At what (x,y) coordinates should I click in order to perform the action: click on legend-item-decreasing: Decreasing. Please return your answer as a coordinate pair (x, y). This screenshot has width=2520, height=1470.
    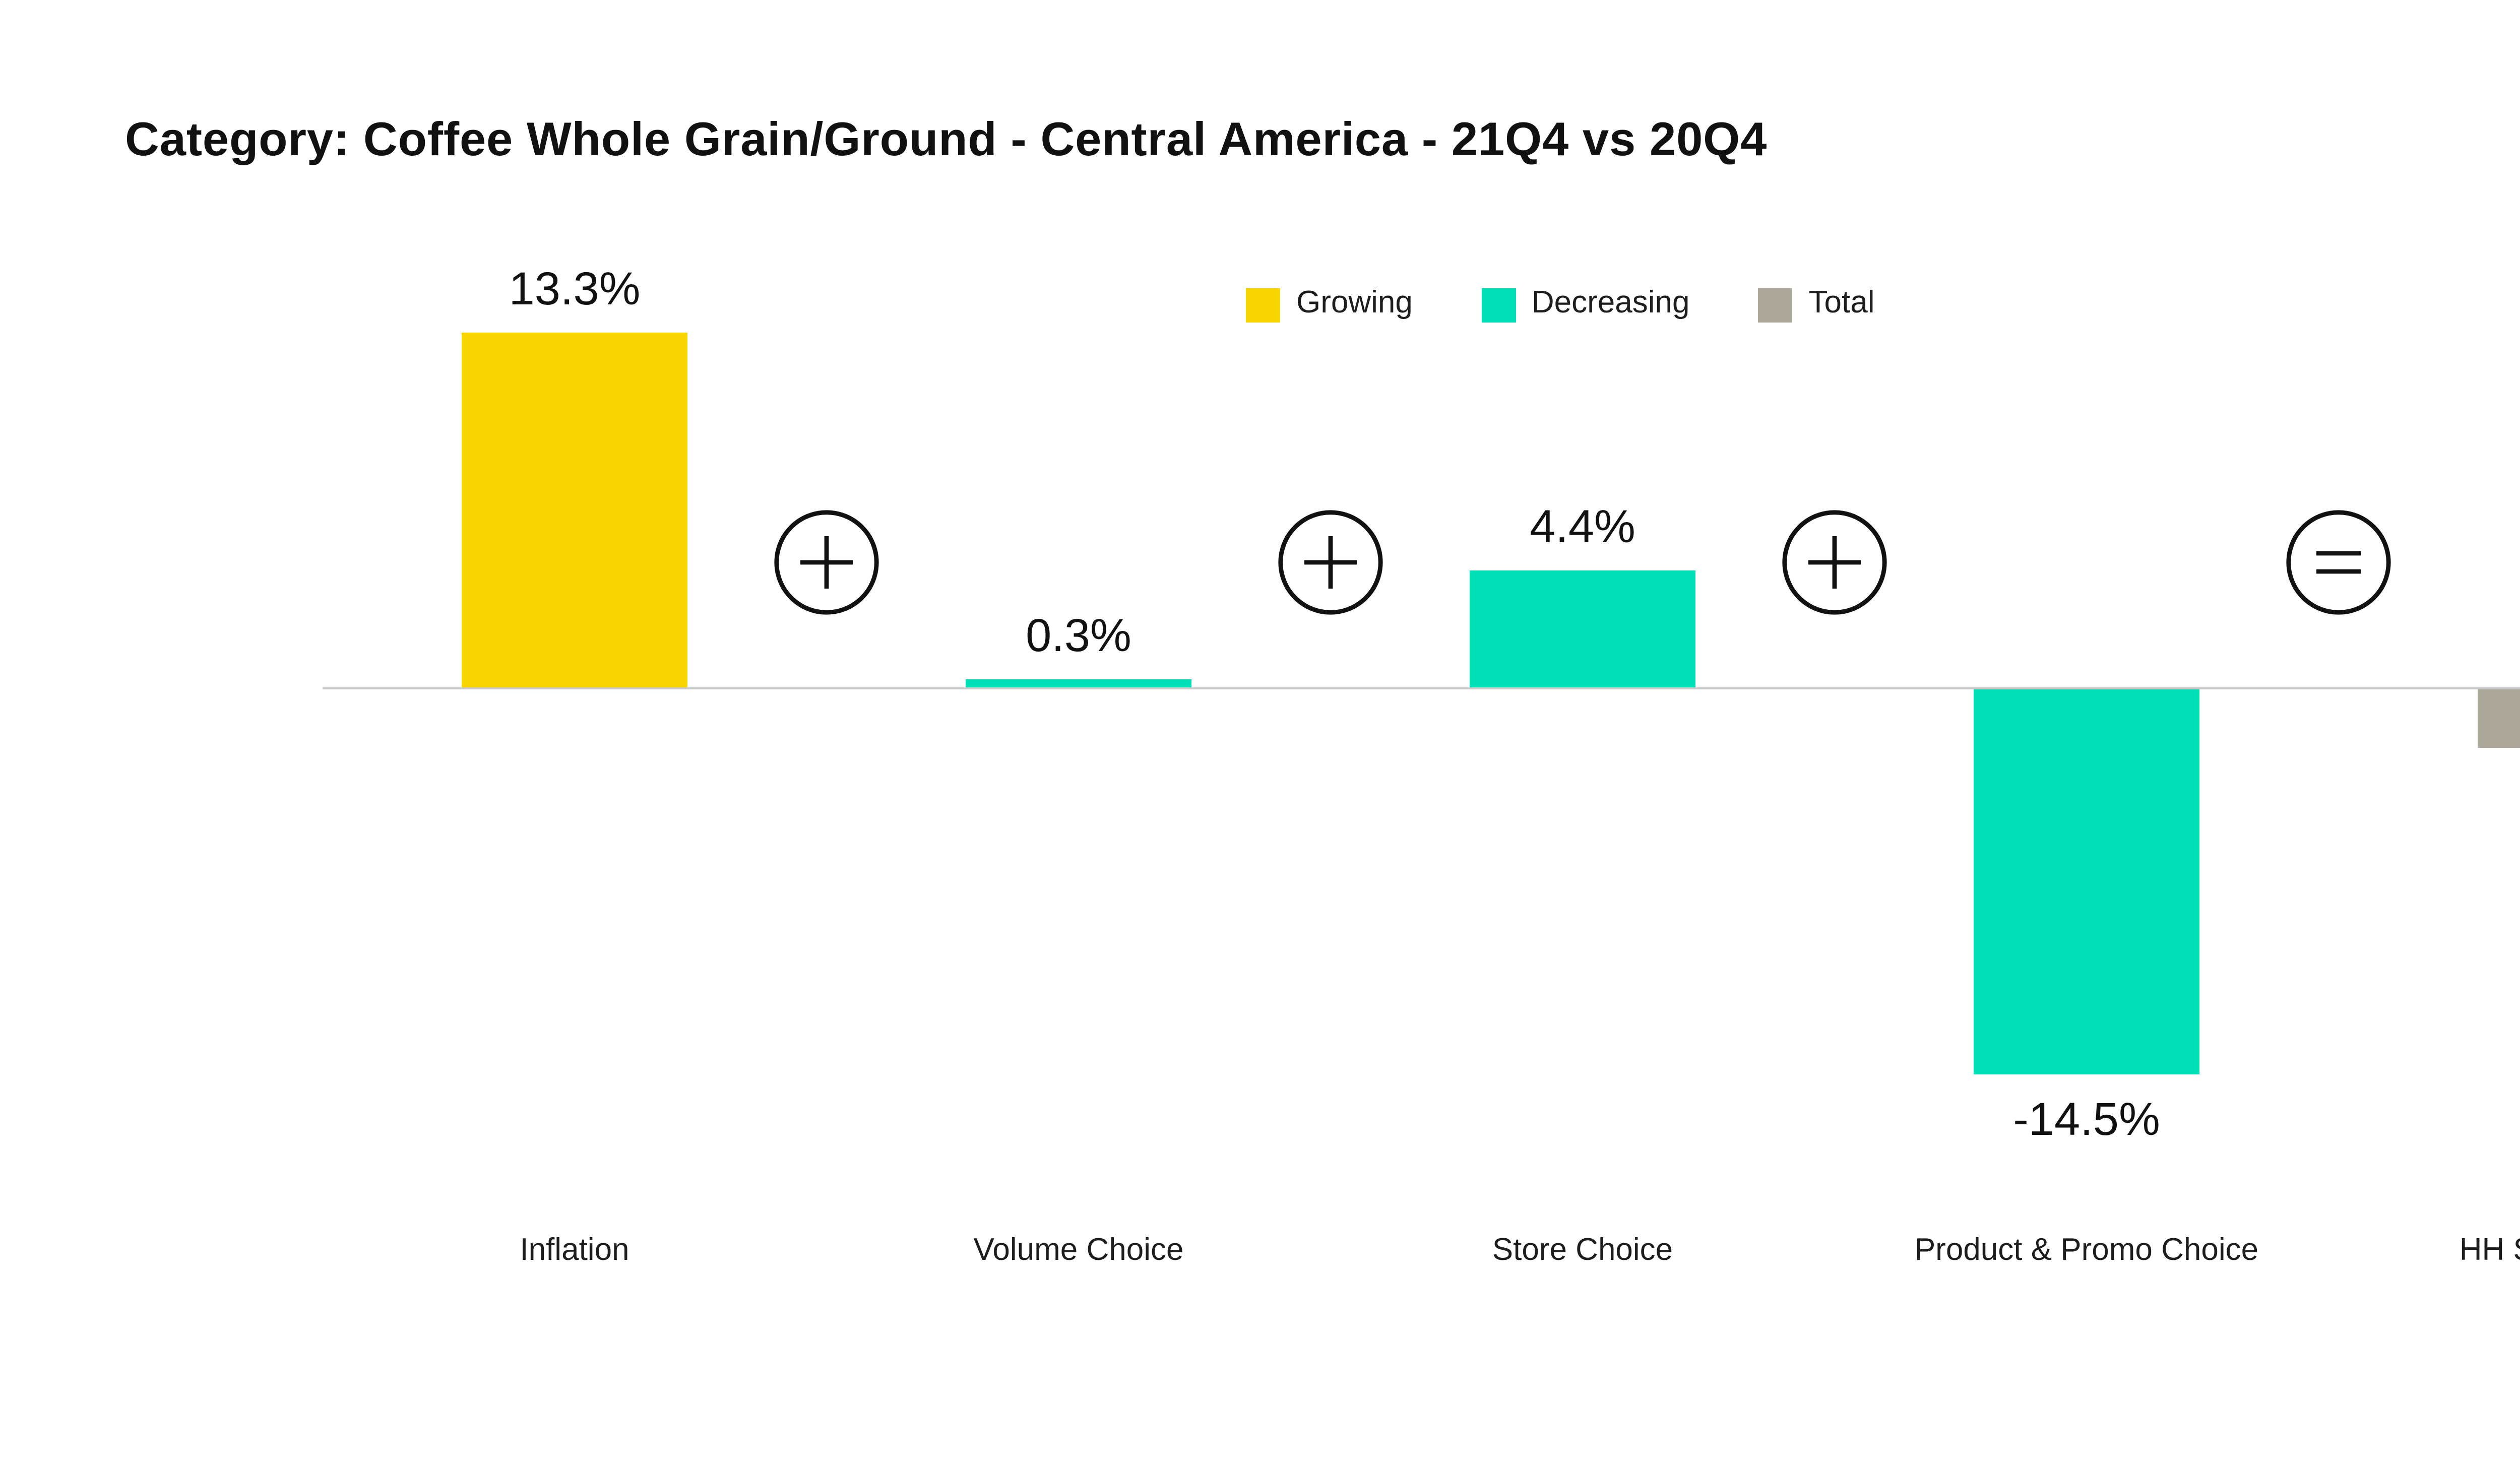
    Looking at the image, I should click on (1585, 304).